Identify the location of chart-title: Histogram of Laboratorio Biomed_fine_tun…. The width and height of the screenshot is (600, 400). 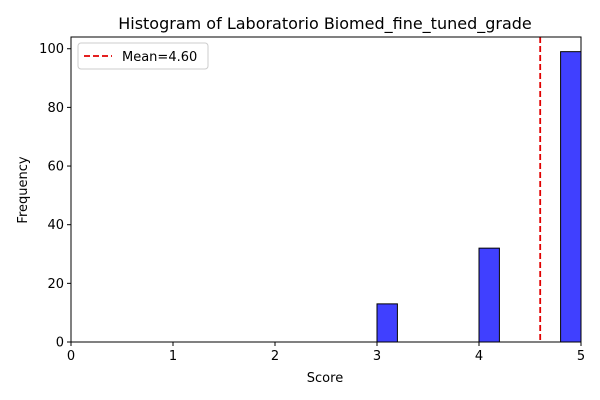
(325, 24).